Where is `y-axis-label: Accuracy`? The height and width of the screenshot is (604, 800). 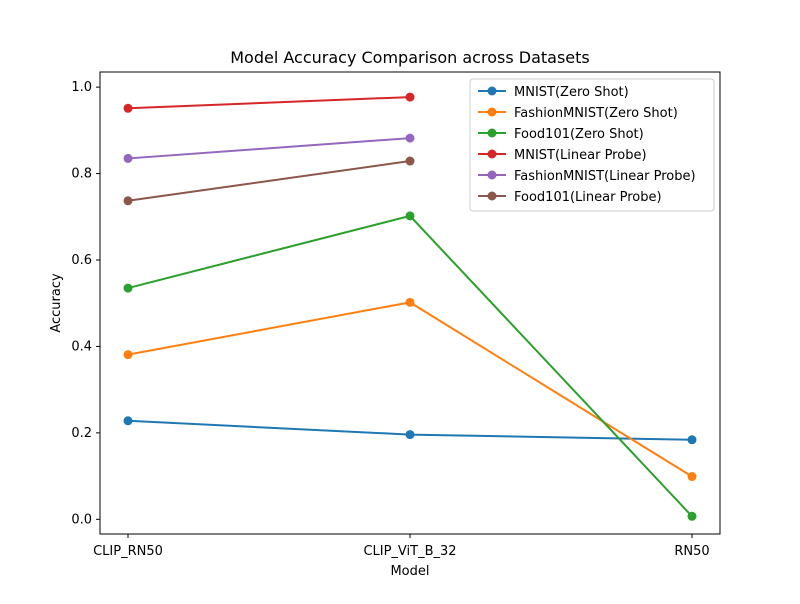
y-axis-label: Accuracy is located at coordinates (56, 303).